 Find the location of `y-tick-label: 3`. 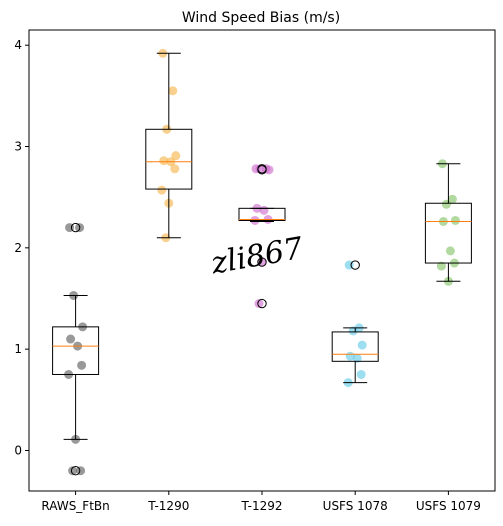

y-tick-label: 3 is located at coordinates (18, 147).